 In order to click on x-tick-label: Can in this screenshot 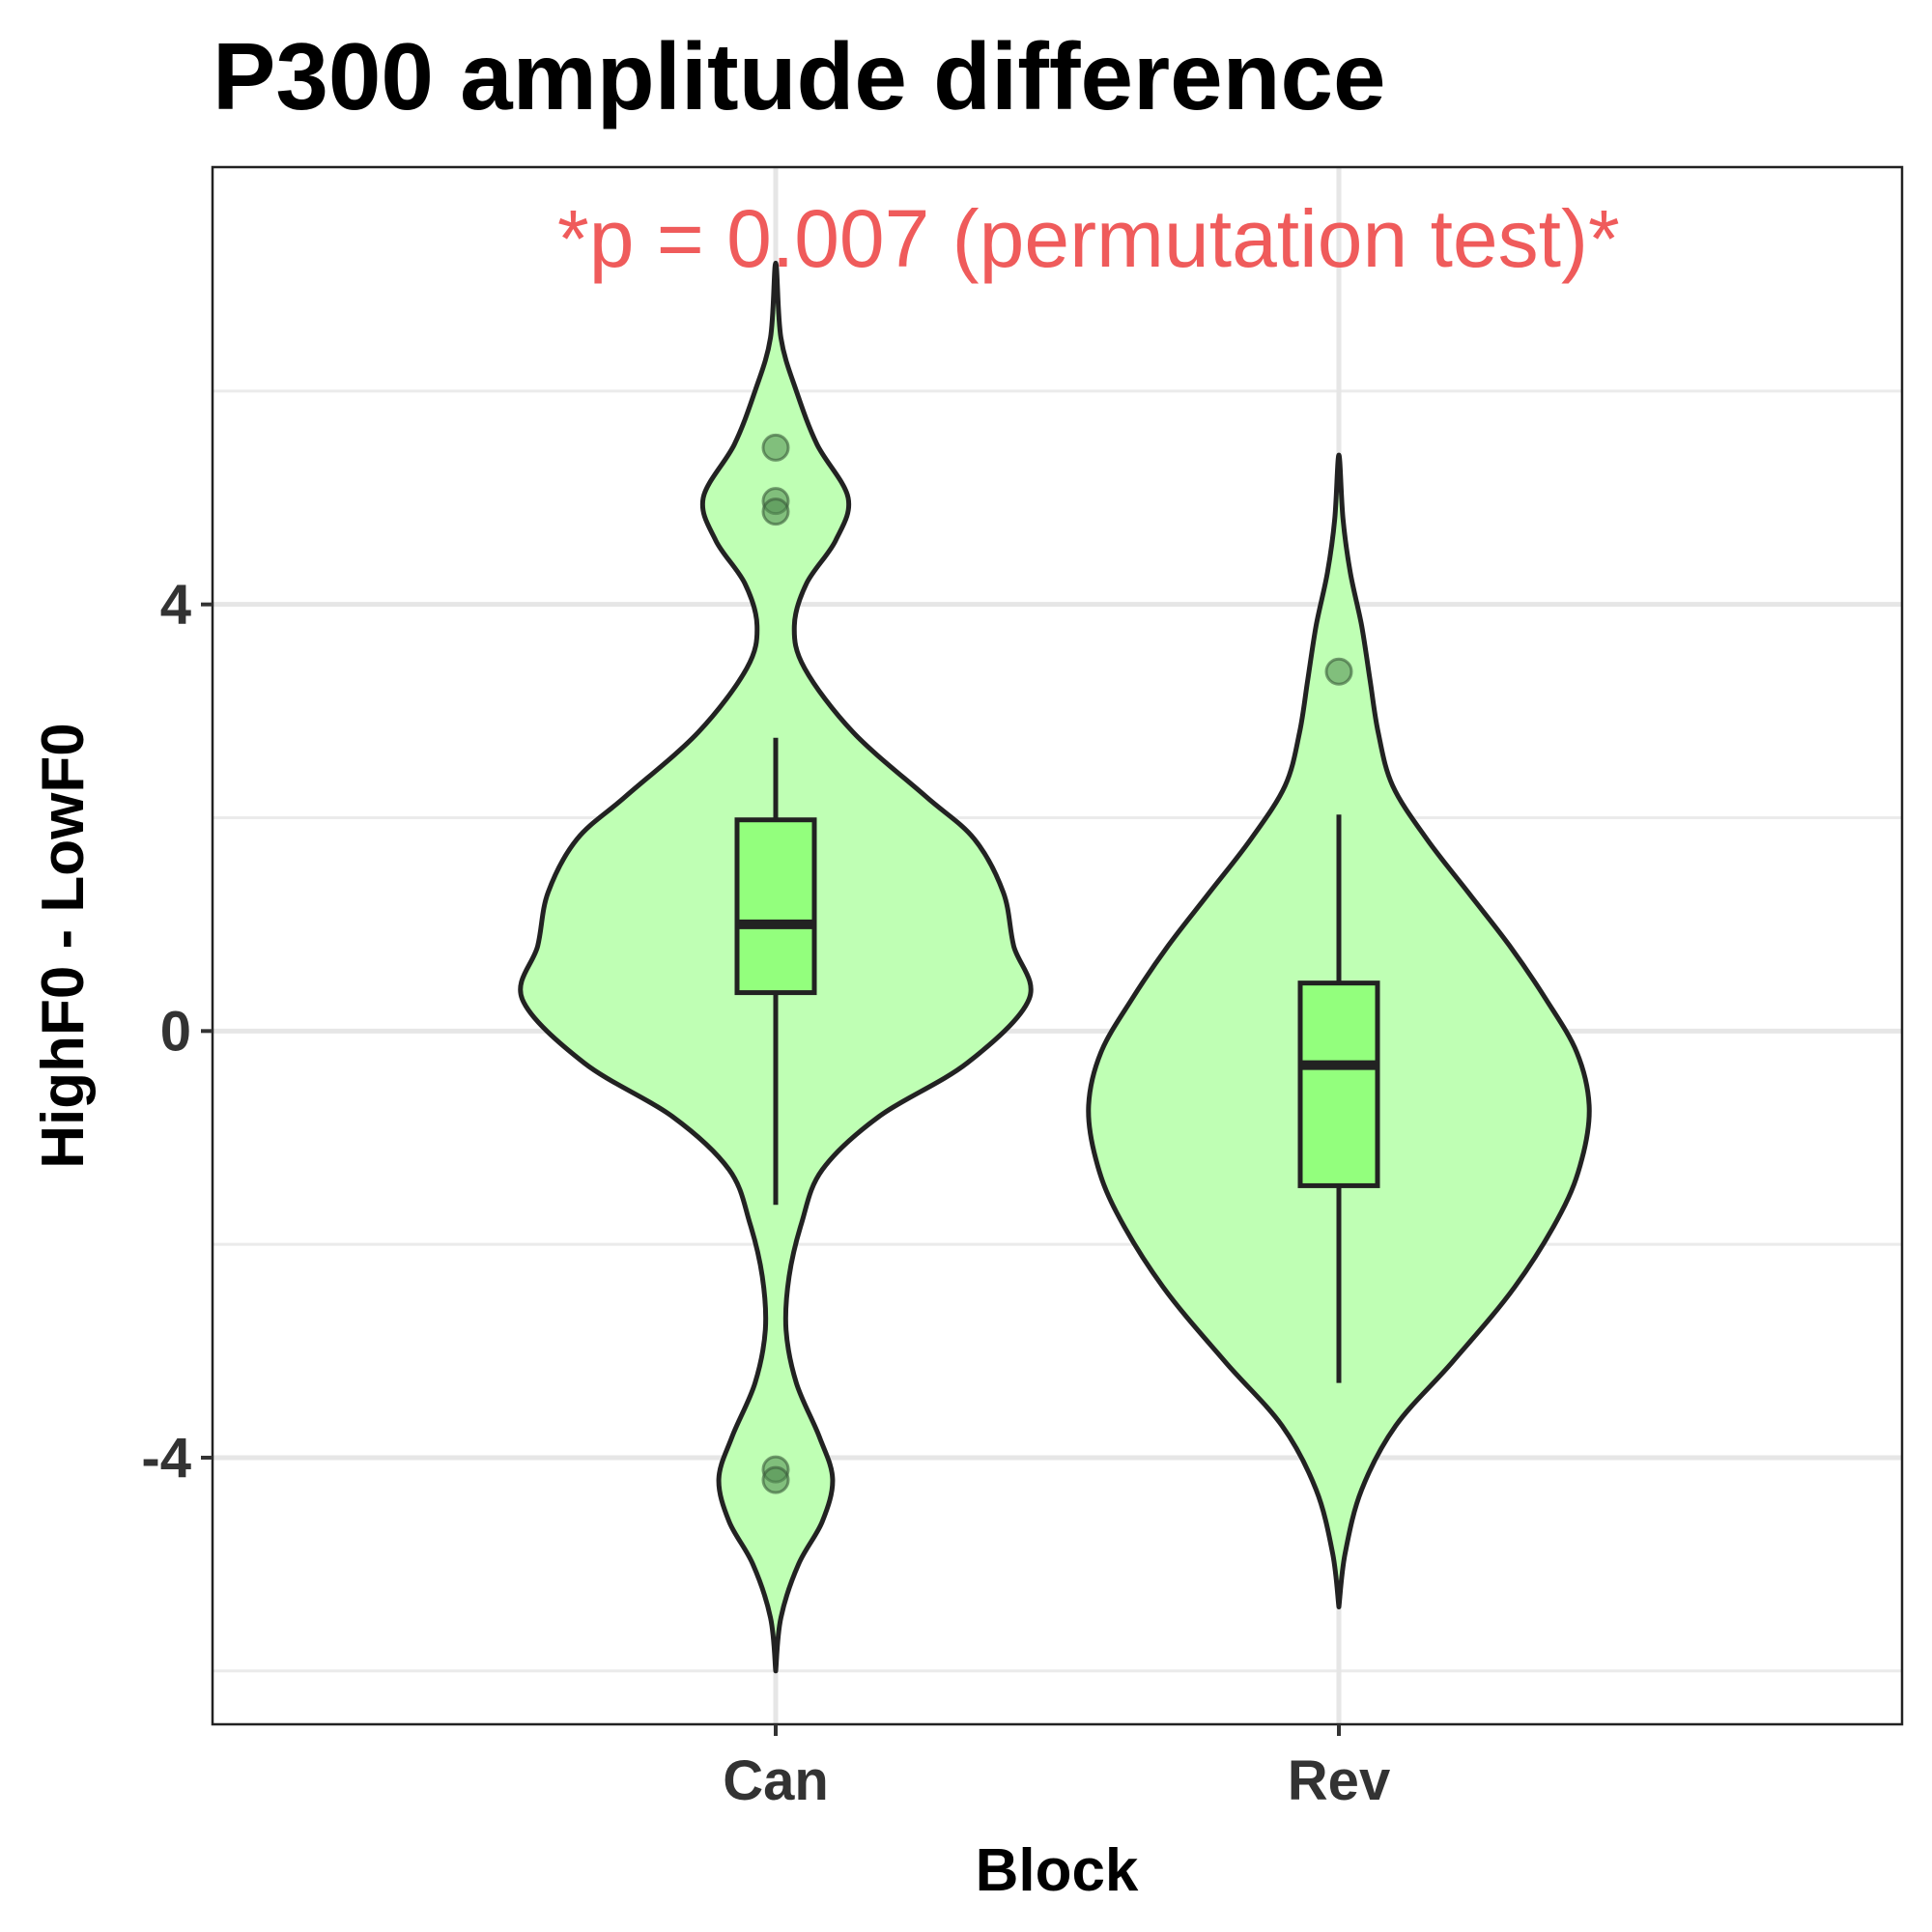, I will do `click(776, 1780)`.